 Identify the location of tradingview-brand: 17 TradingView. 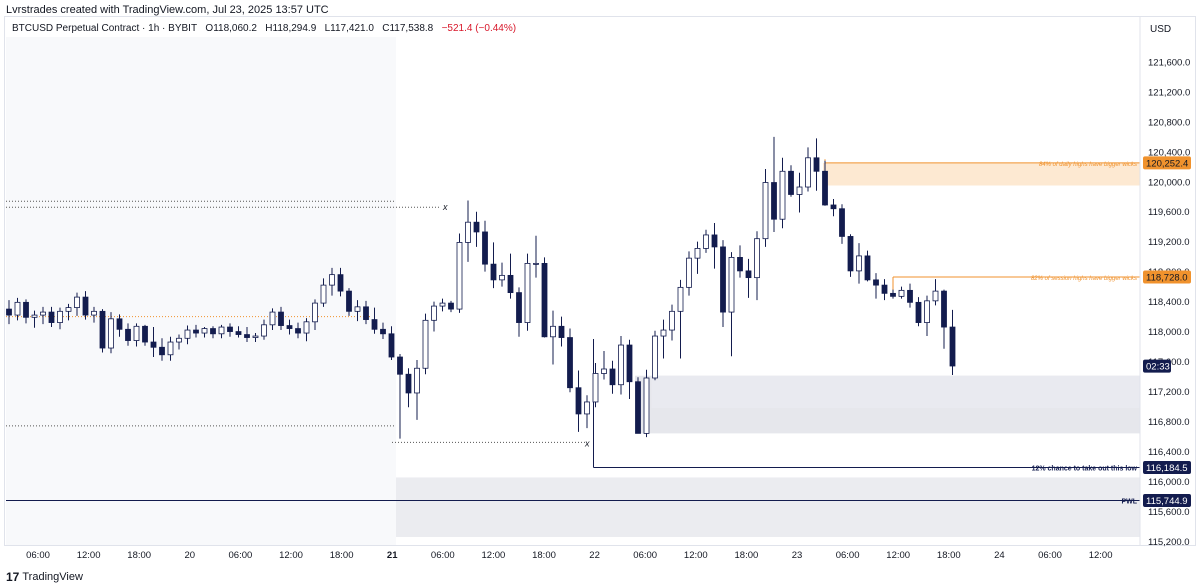
(44, 577).